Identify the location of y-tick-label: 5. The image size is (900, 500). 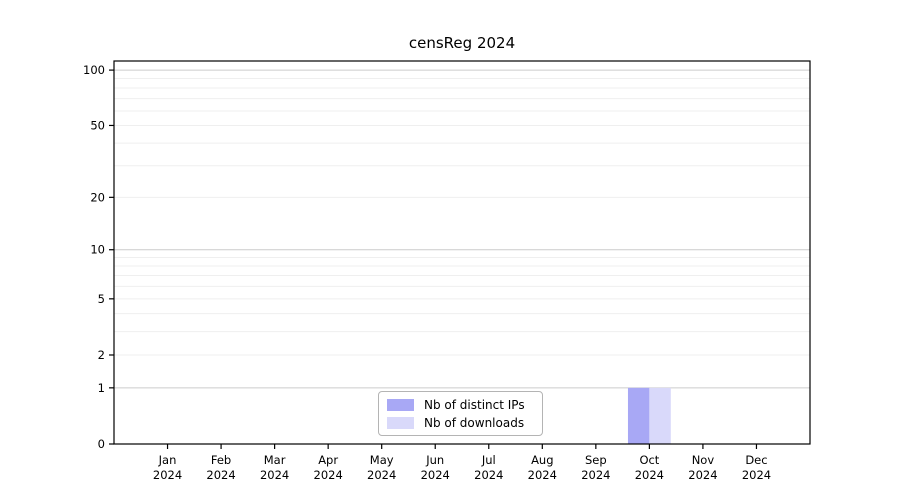
(101, 299).